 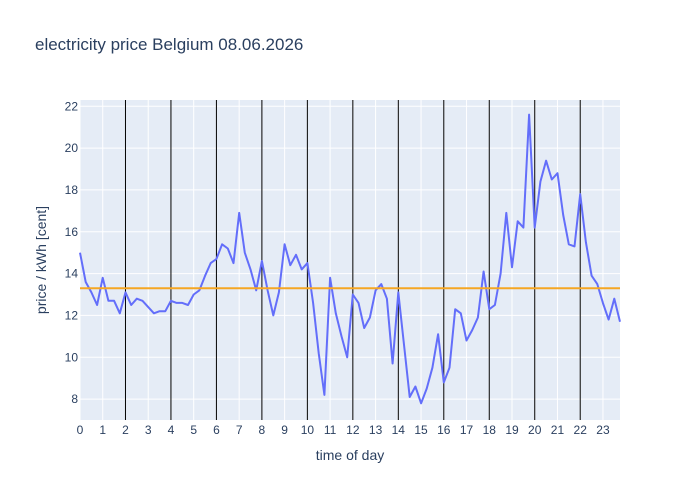 I want to click on x-tick-label: 4, so click(x=171, y=430).